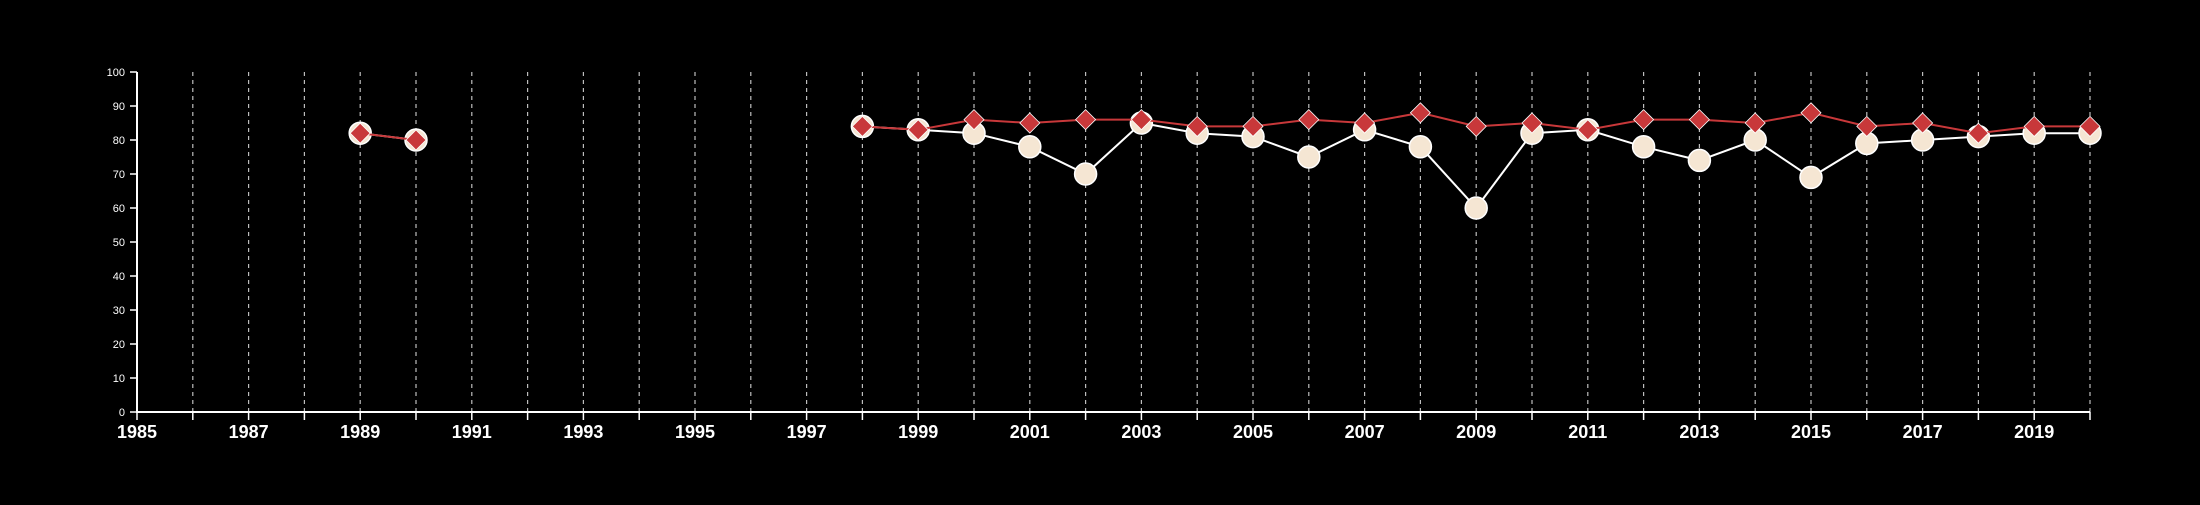  What do you see at coordinates (1420, 113) in the screenshot?
I see `point-diamond-2008` at bounding box center [1420, 113].